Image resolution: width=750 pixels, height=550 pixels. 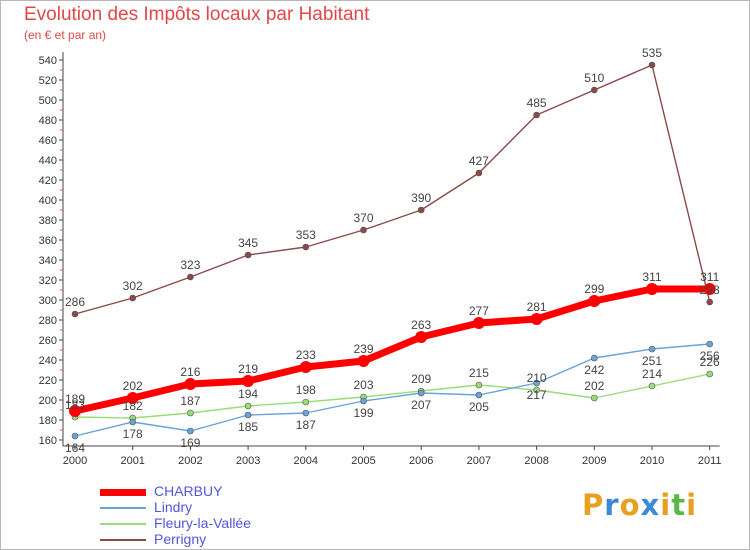 What do you see at coordinates (48, 301) in the screenshot?
I see `y-tick-label: 300` at bounding box center [48, 301].